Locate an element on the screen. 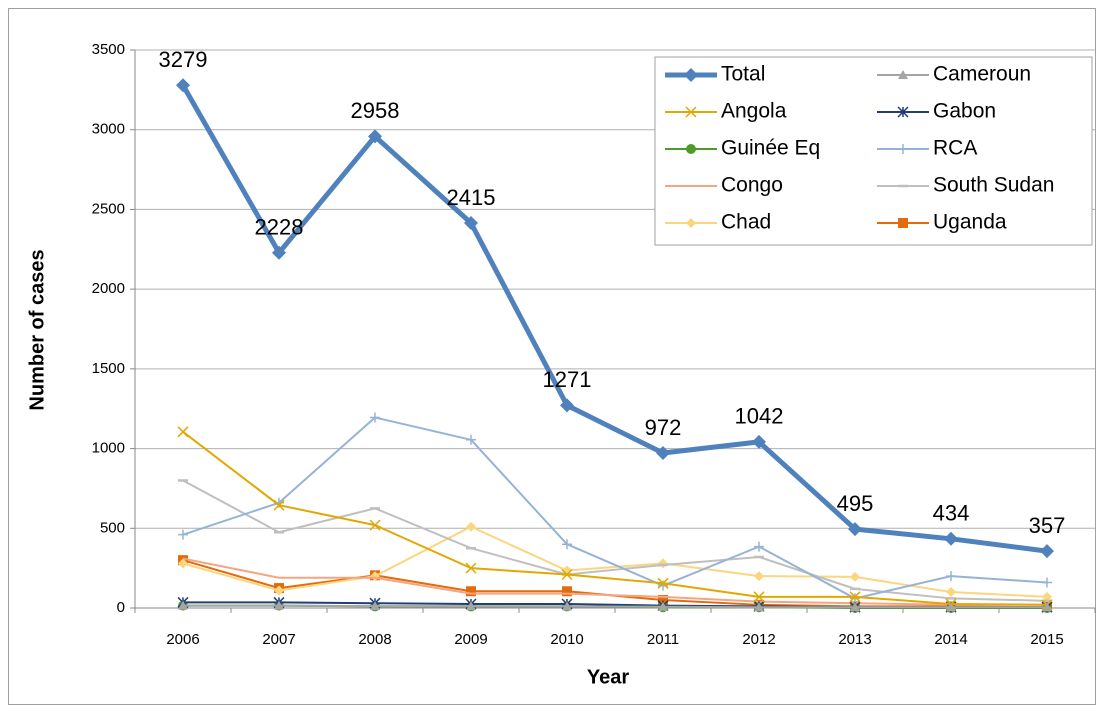 The image size is (1102, 709). y-axis-title: Number of cases is located at coordinates (37, 329).